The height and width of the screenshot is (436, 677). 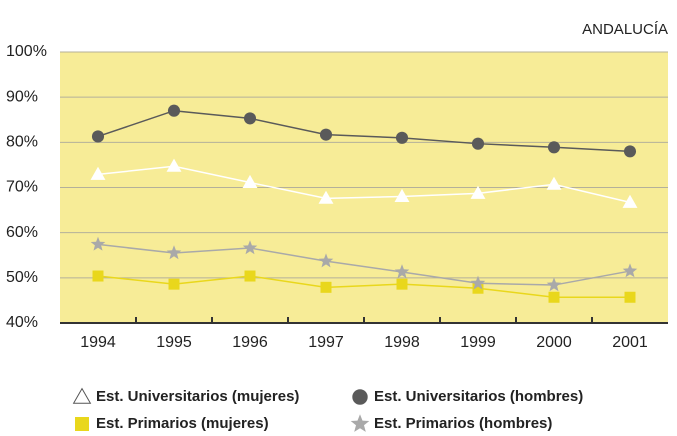 I want to click on x-tick-label: 1994, so click(x=98, y=342).